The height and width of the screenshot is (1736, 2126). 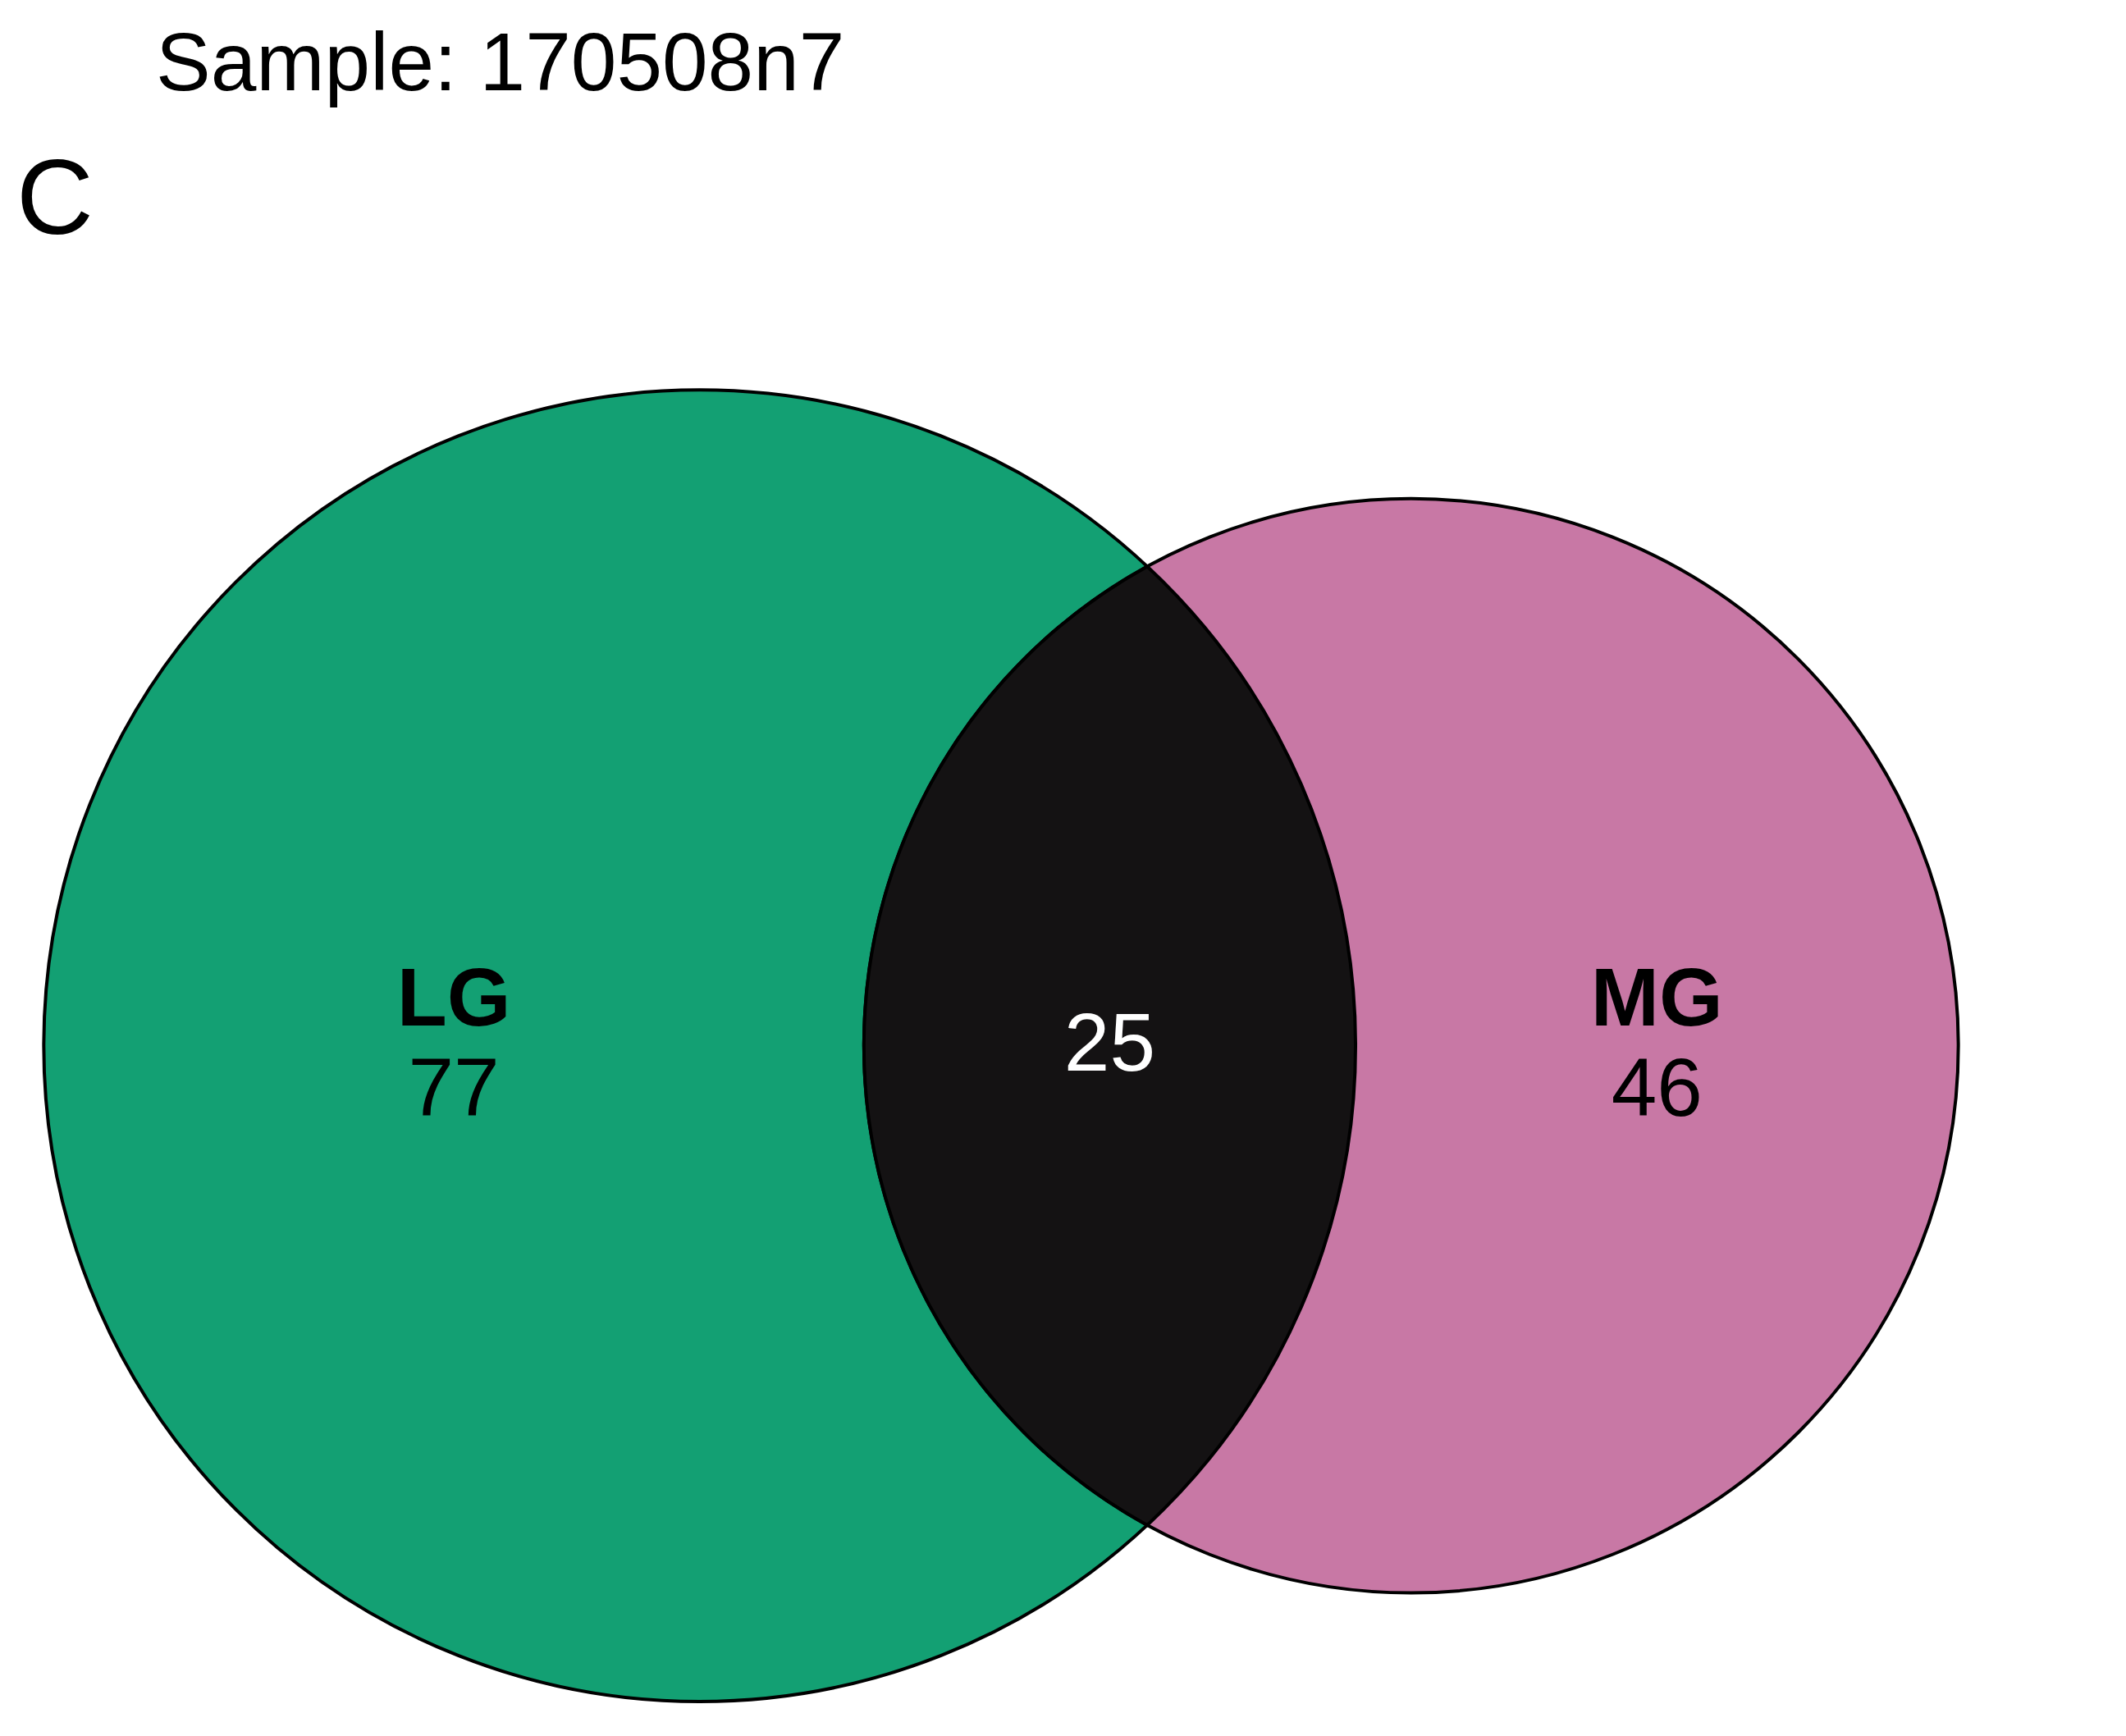 I want to click on text: C, so click(x=55, y=197).